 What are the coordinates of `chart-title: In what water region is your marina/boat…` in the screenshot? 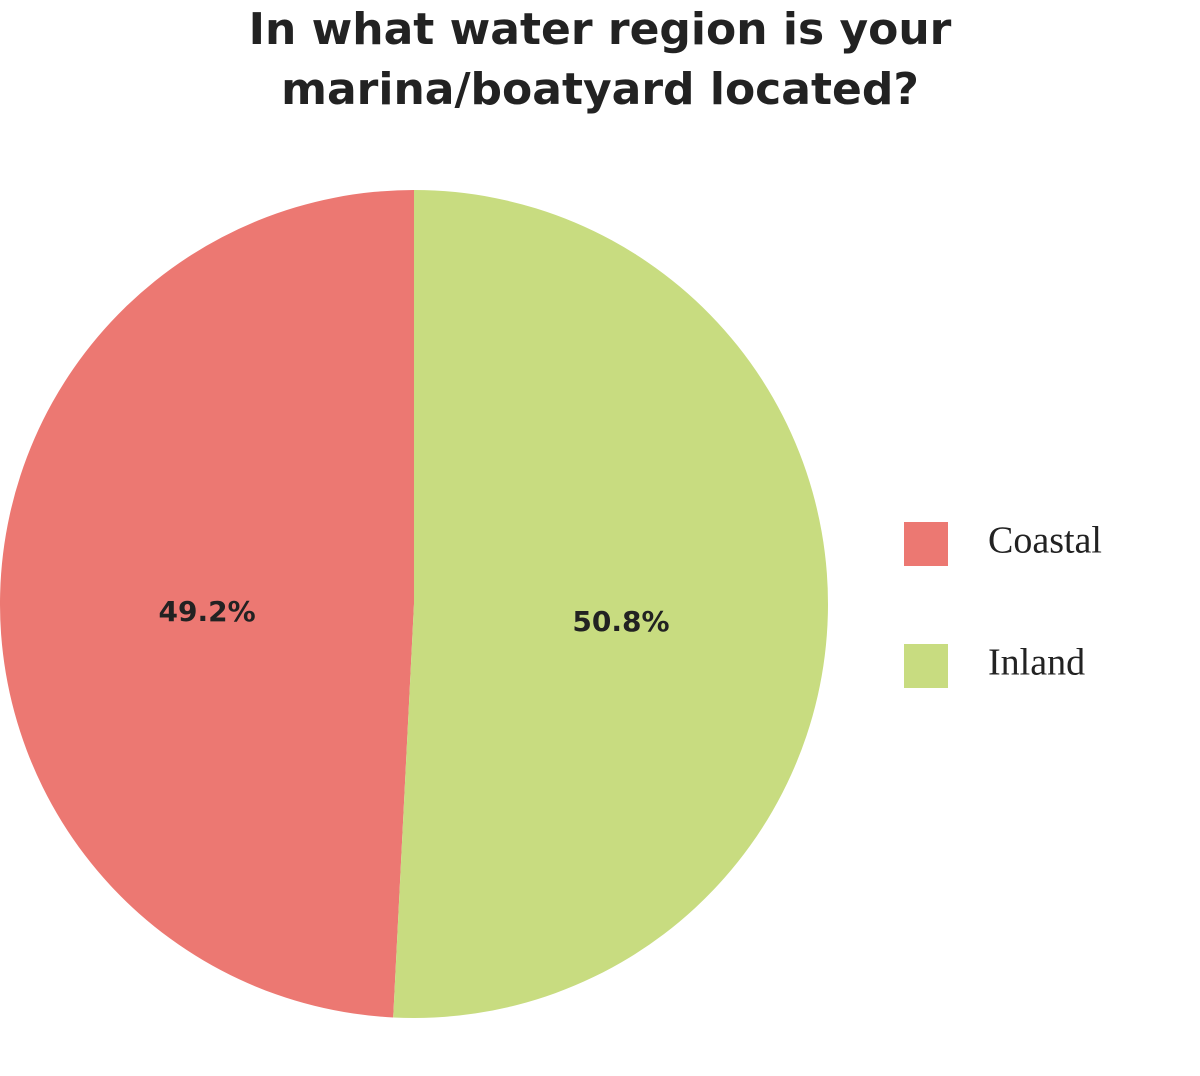 It's located at (600, 59).